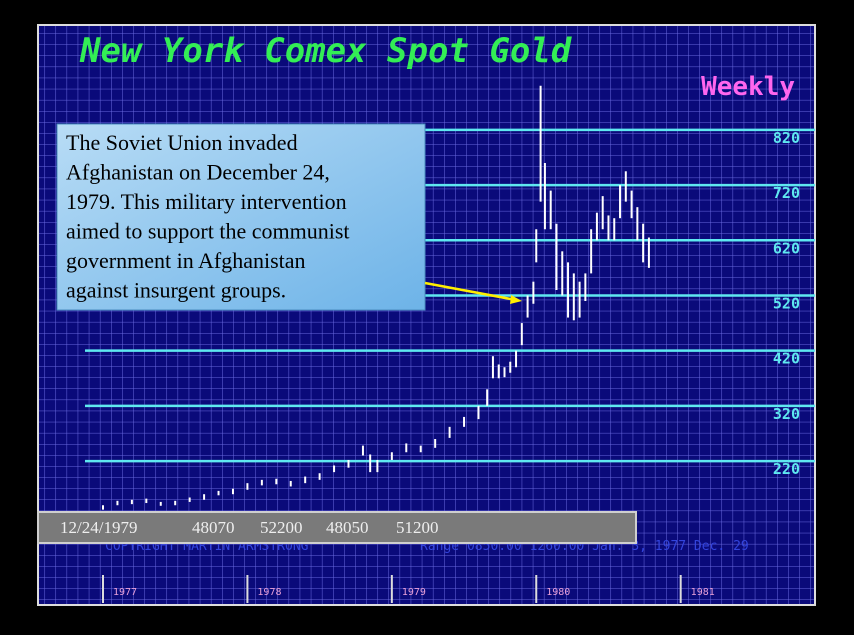  Describe the element at coordinates (213, 527) in the screenshot. I see `readout-field: 48070` at that location.